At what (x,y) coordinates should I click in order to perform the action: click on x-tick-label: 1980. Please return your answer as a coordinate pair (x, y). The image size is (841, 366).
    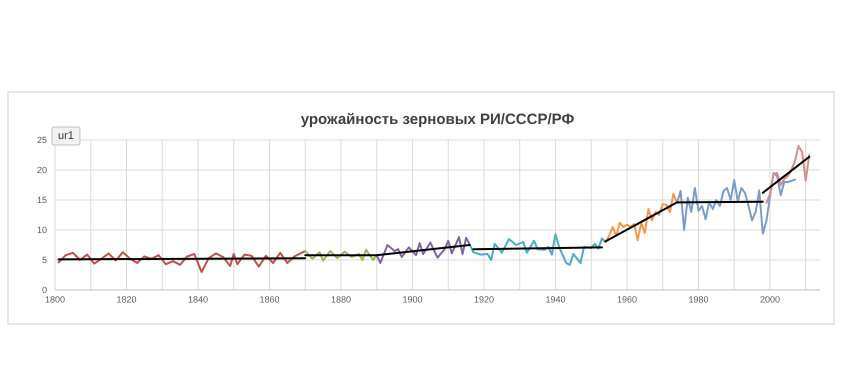
    Looking at the image, I should click on (698, 299).